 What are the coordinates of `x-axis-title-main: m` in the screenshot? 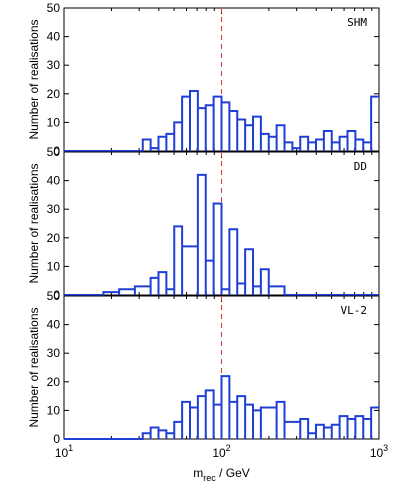 It's located at (198, 473).